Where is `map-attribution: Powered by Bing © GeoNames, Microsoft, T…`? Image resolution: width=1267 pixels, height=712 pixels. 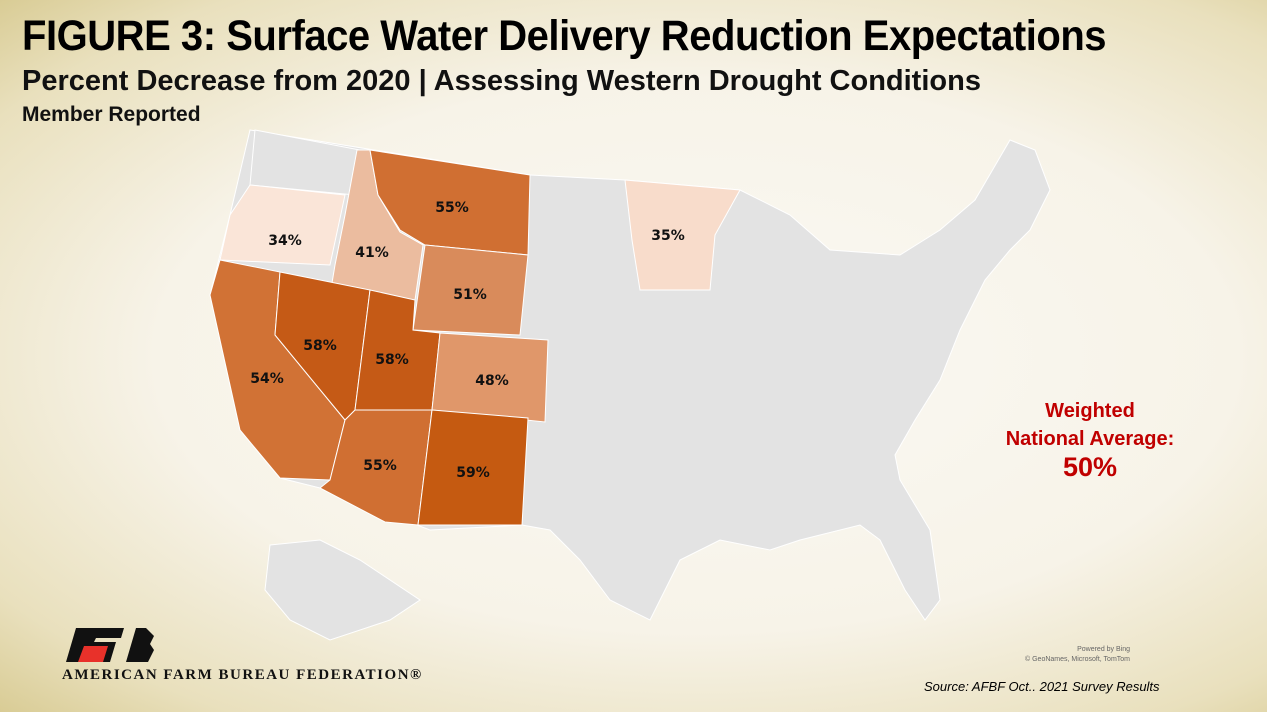 map-attribution: Powered by Bing © GeoNames, Microsoft, T… is located at coordinates (1065, 655).